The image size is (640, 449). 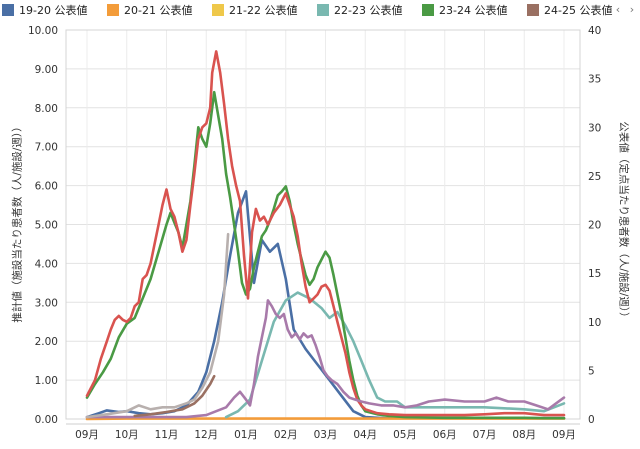 I want to click on chevron-left-icon: ‹, so click(x=618, y=9).